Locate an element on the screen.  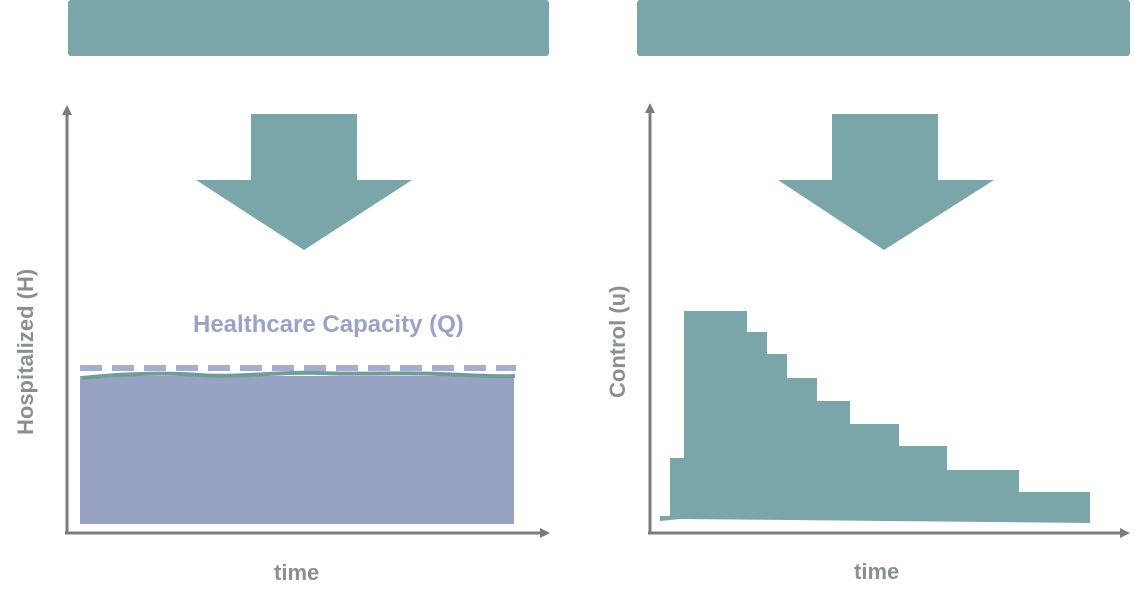
left-header-banner is located at coordinates (308, 28).